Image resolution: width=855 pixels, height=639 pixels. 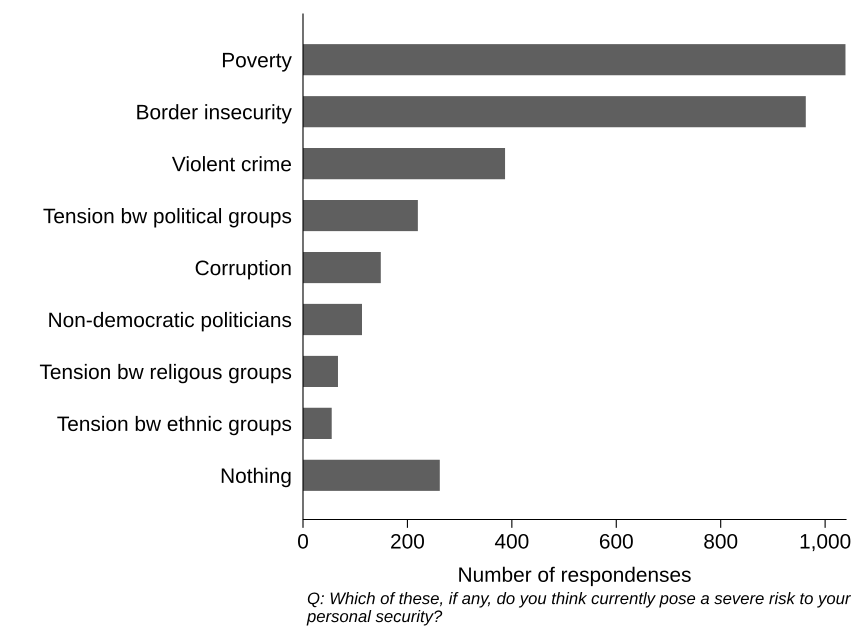 I want to click on x-tick-label: 800, so click(x=721, y=541).